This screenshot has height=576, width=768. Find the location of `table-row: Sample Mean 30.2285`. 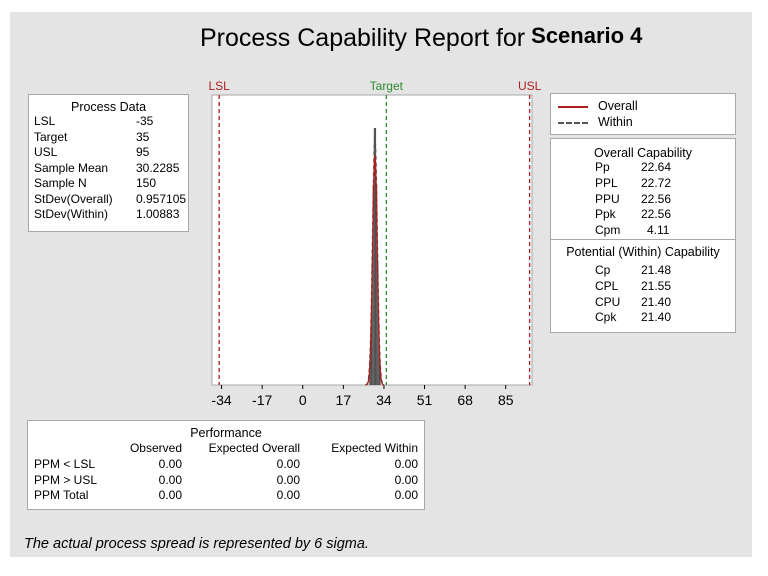

table-row: Sample Mean 30.2285 is located at coordinates (110, 169).